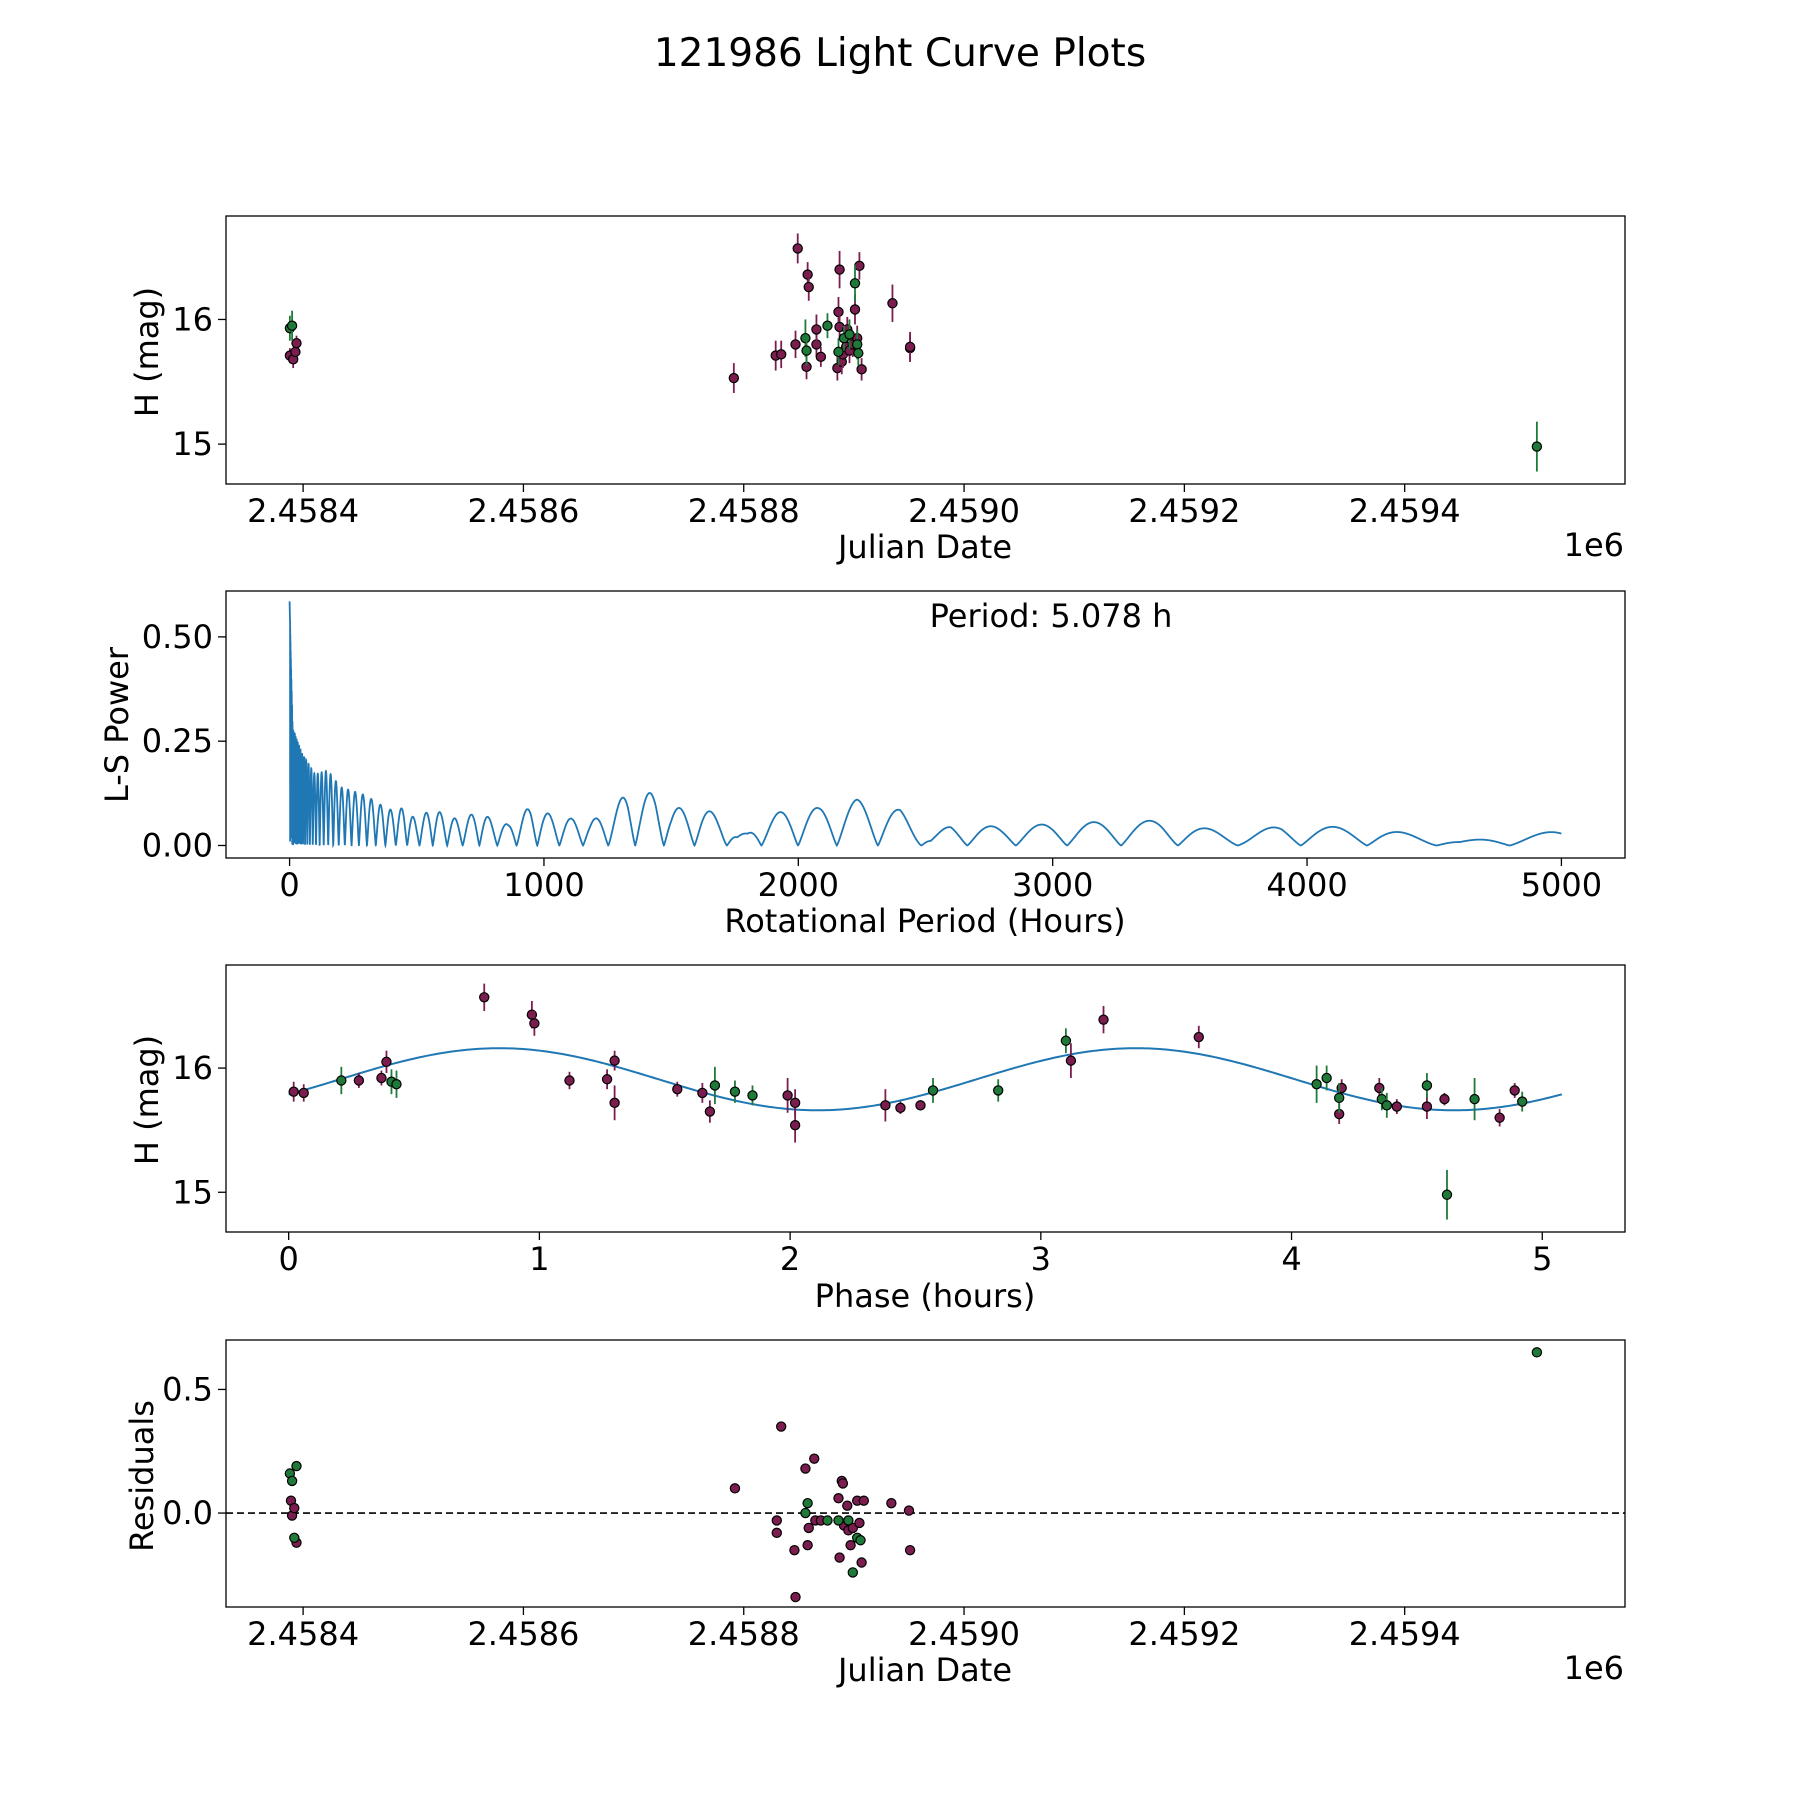 The width and height of the screenshot is (1800, 1800). I want to click on lc-xtick-label: 2.4594, so click(1405, 511).